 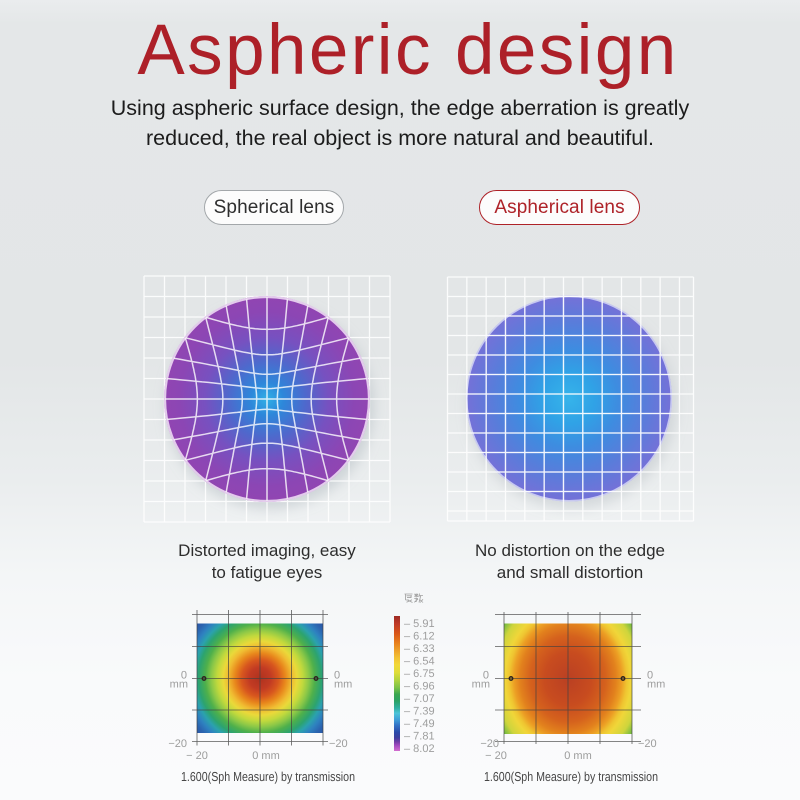 I want to click on svg-text: – 7.81, so click(x=419, y=737).